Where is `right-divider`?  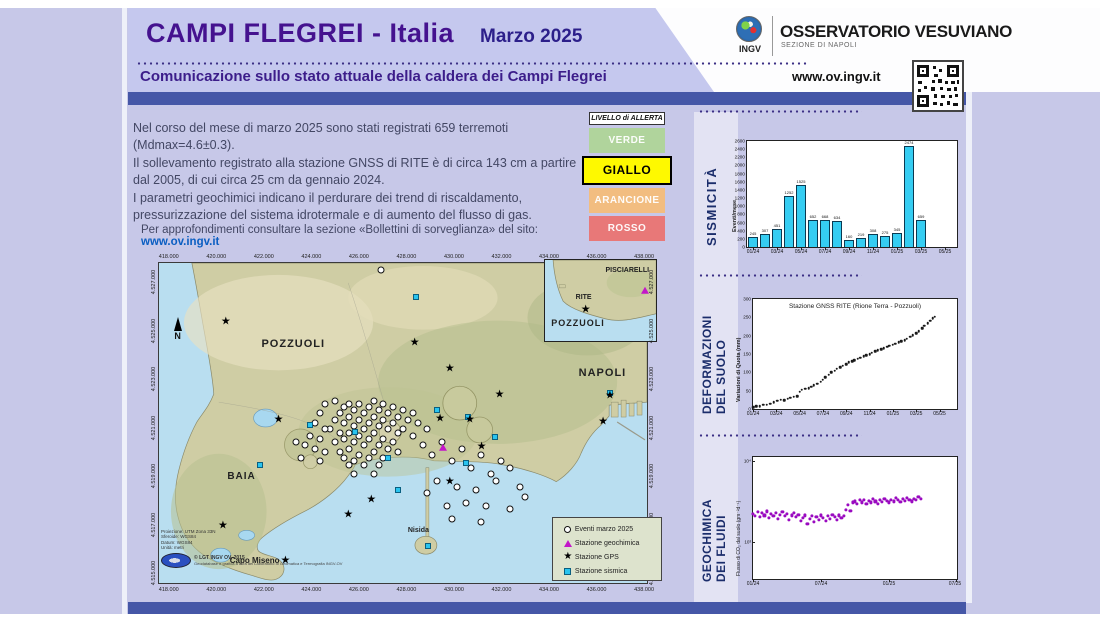 right-divider is located at coordinates (969, 347).